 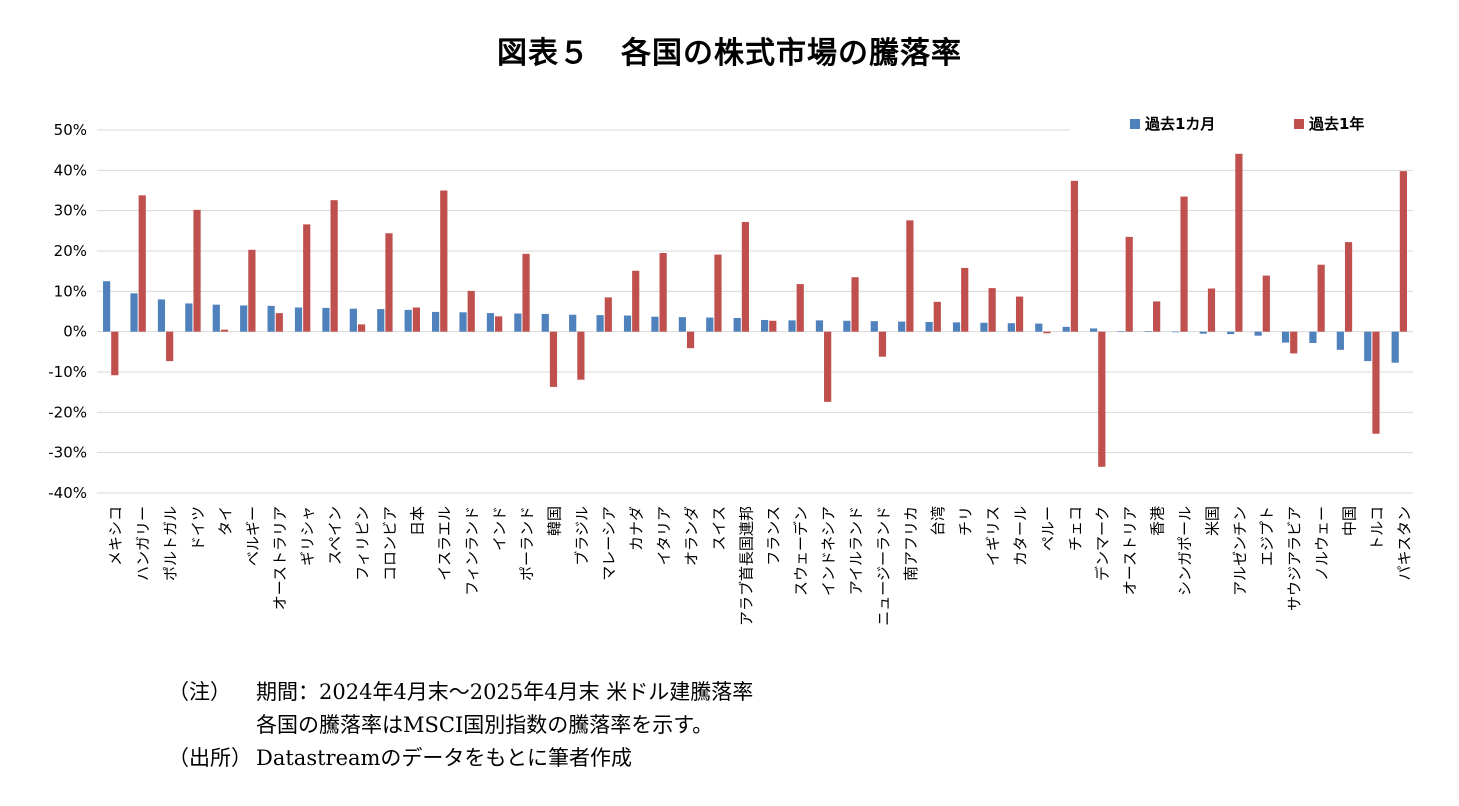 What do you see at coordinates (171, 543) in the screenshot?
I see `x-tick-label: ポルトガル` at bounding box center [171, 543].